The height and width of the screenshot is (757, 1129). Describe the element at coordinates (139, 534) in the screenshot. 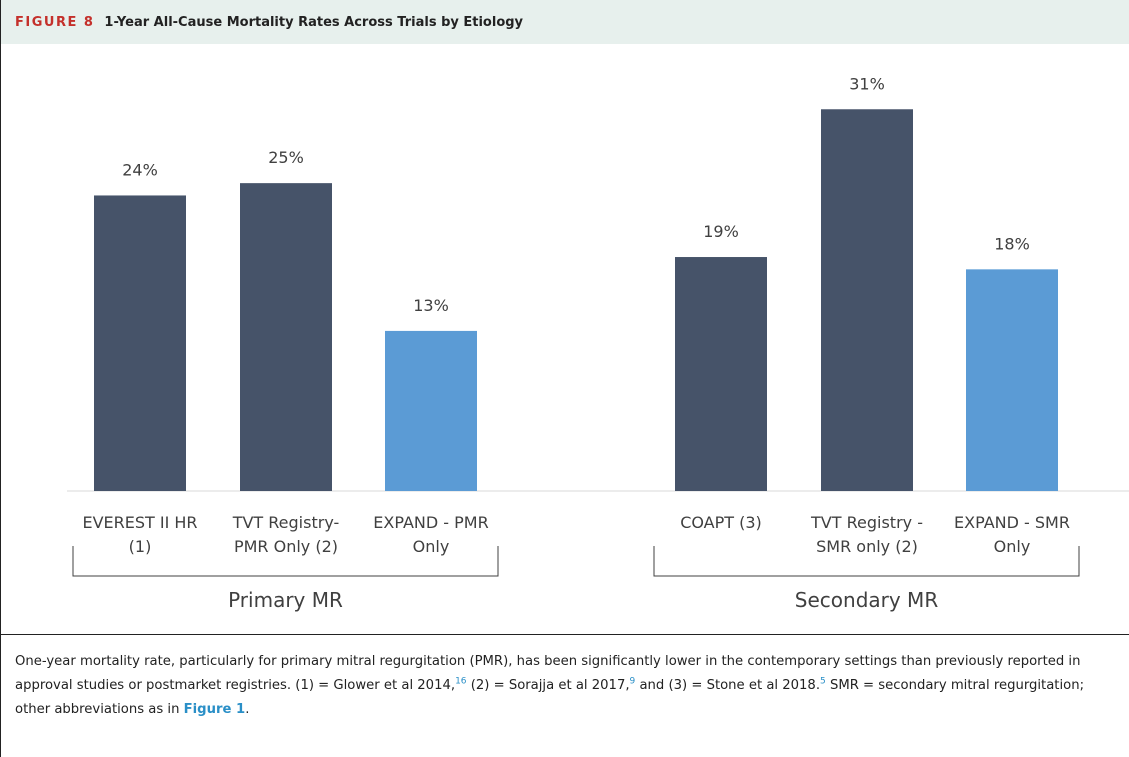

I see `x-tick-label: EVEREST II HR (1)` at that location.